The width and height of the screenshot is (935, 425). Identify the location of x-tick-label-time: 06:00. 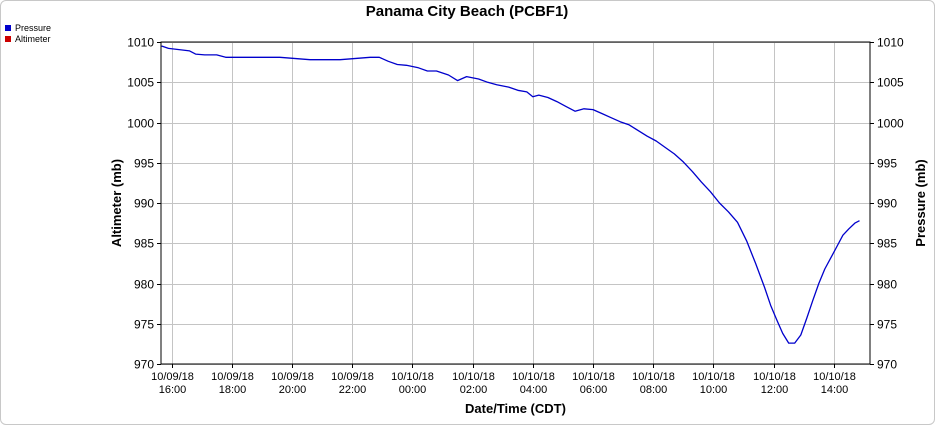
(594, 390).